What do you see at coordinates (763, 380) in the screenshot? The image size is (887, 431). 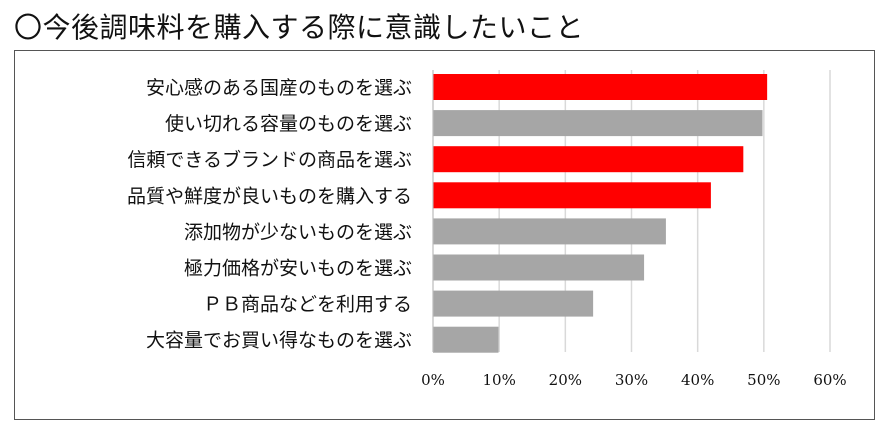 I see `x-tick-label: 50%` at bounding box center [763, 380].